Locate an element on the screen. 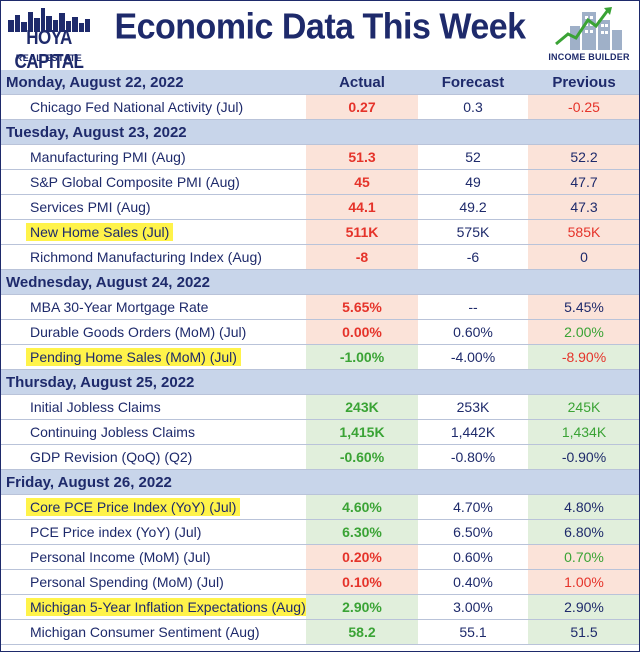 Image resolution: width=640 pixels, height=652 pixels. hoya-capital-logo: HOYA CAPITAL REAL ESTATE is located at coordinates (49, 39).